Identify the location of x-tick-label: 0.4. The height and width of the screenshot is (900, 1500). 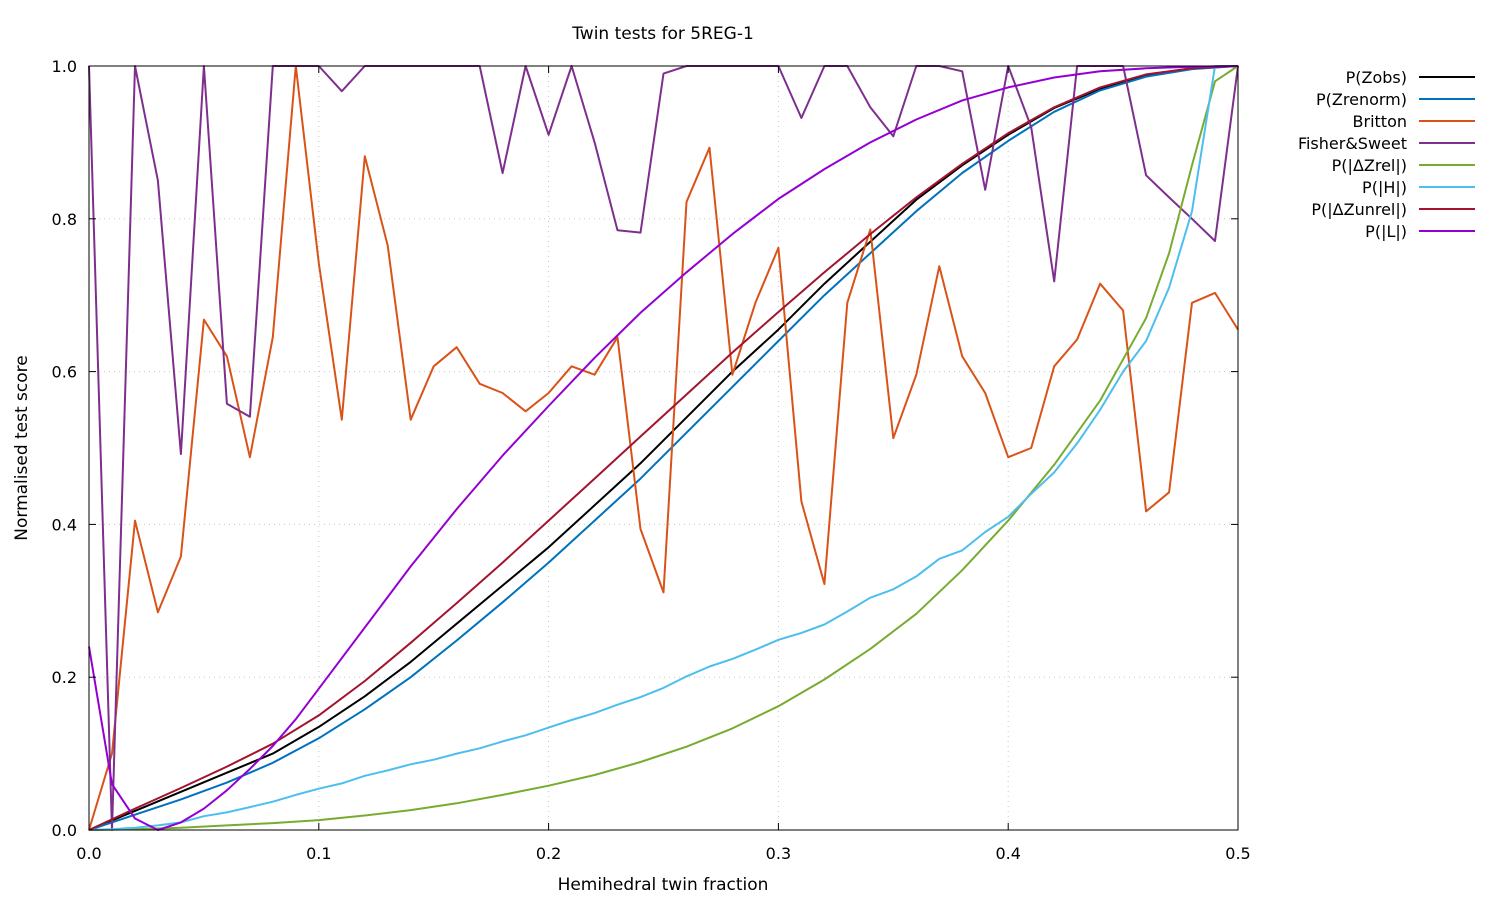
(1007, 853).